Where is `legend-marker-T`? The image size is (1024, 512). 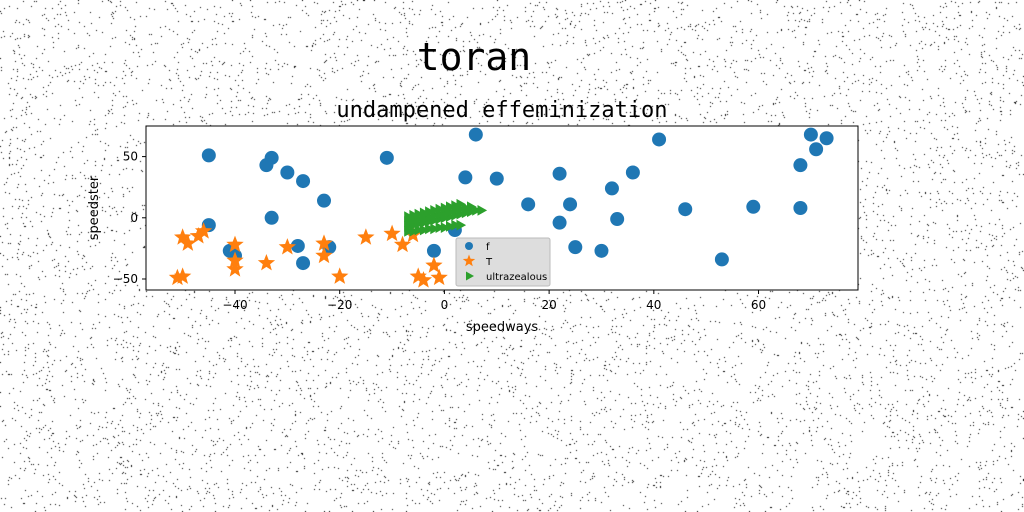
legend-marker-T is located at coordinates (469, 260).